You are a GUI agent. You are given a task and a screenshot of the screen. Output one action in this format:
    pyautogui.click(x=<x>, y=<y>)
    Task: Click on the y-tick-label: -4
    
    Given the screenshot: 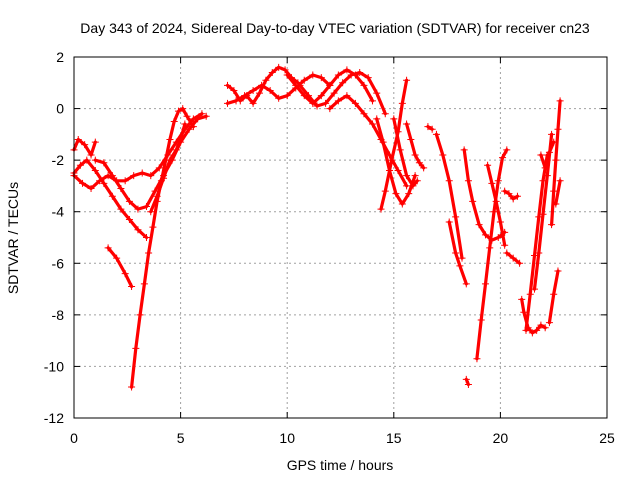 What is the action you would take?
    pyautogui.click(x=58, y=212)
    